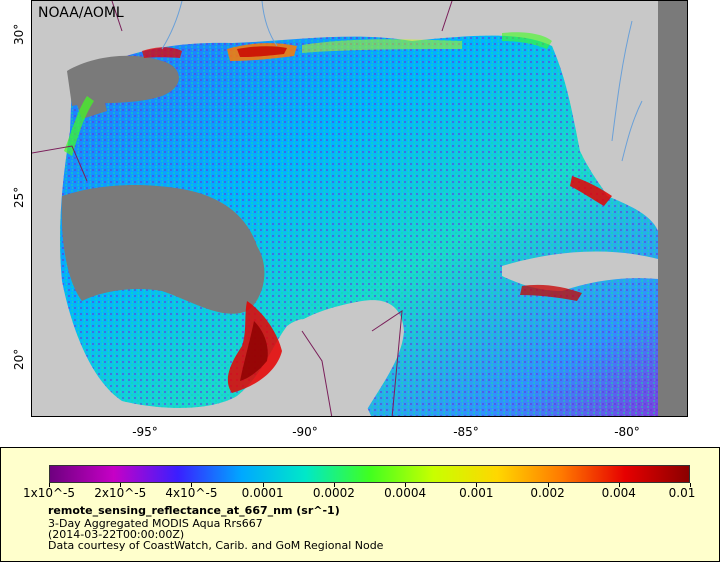 The image size is (720, 562). What do you see at coordinates (580, 271) in the screenshot?
I see `cuba-land` at bounding box center [580, 271].